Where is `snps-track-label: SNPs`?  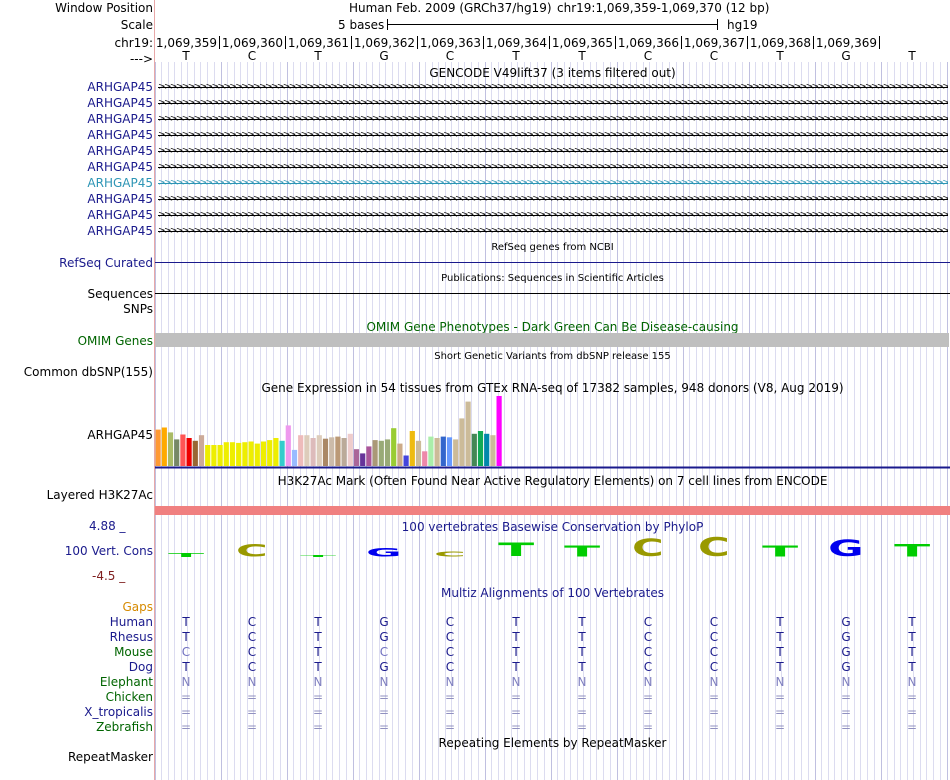 snps-track-label: SNPs is located at coordinates (138, 309).